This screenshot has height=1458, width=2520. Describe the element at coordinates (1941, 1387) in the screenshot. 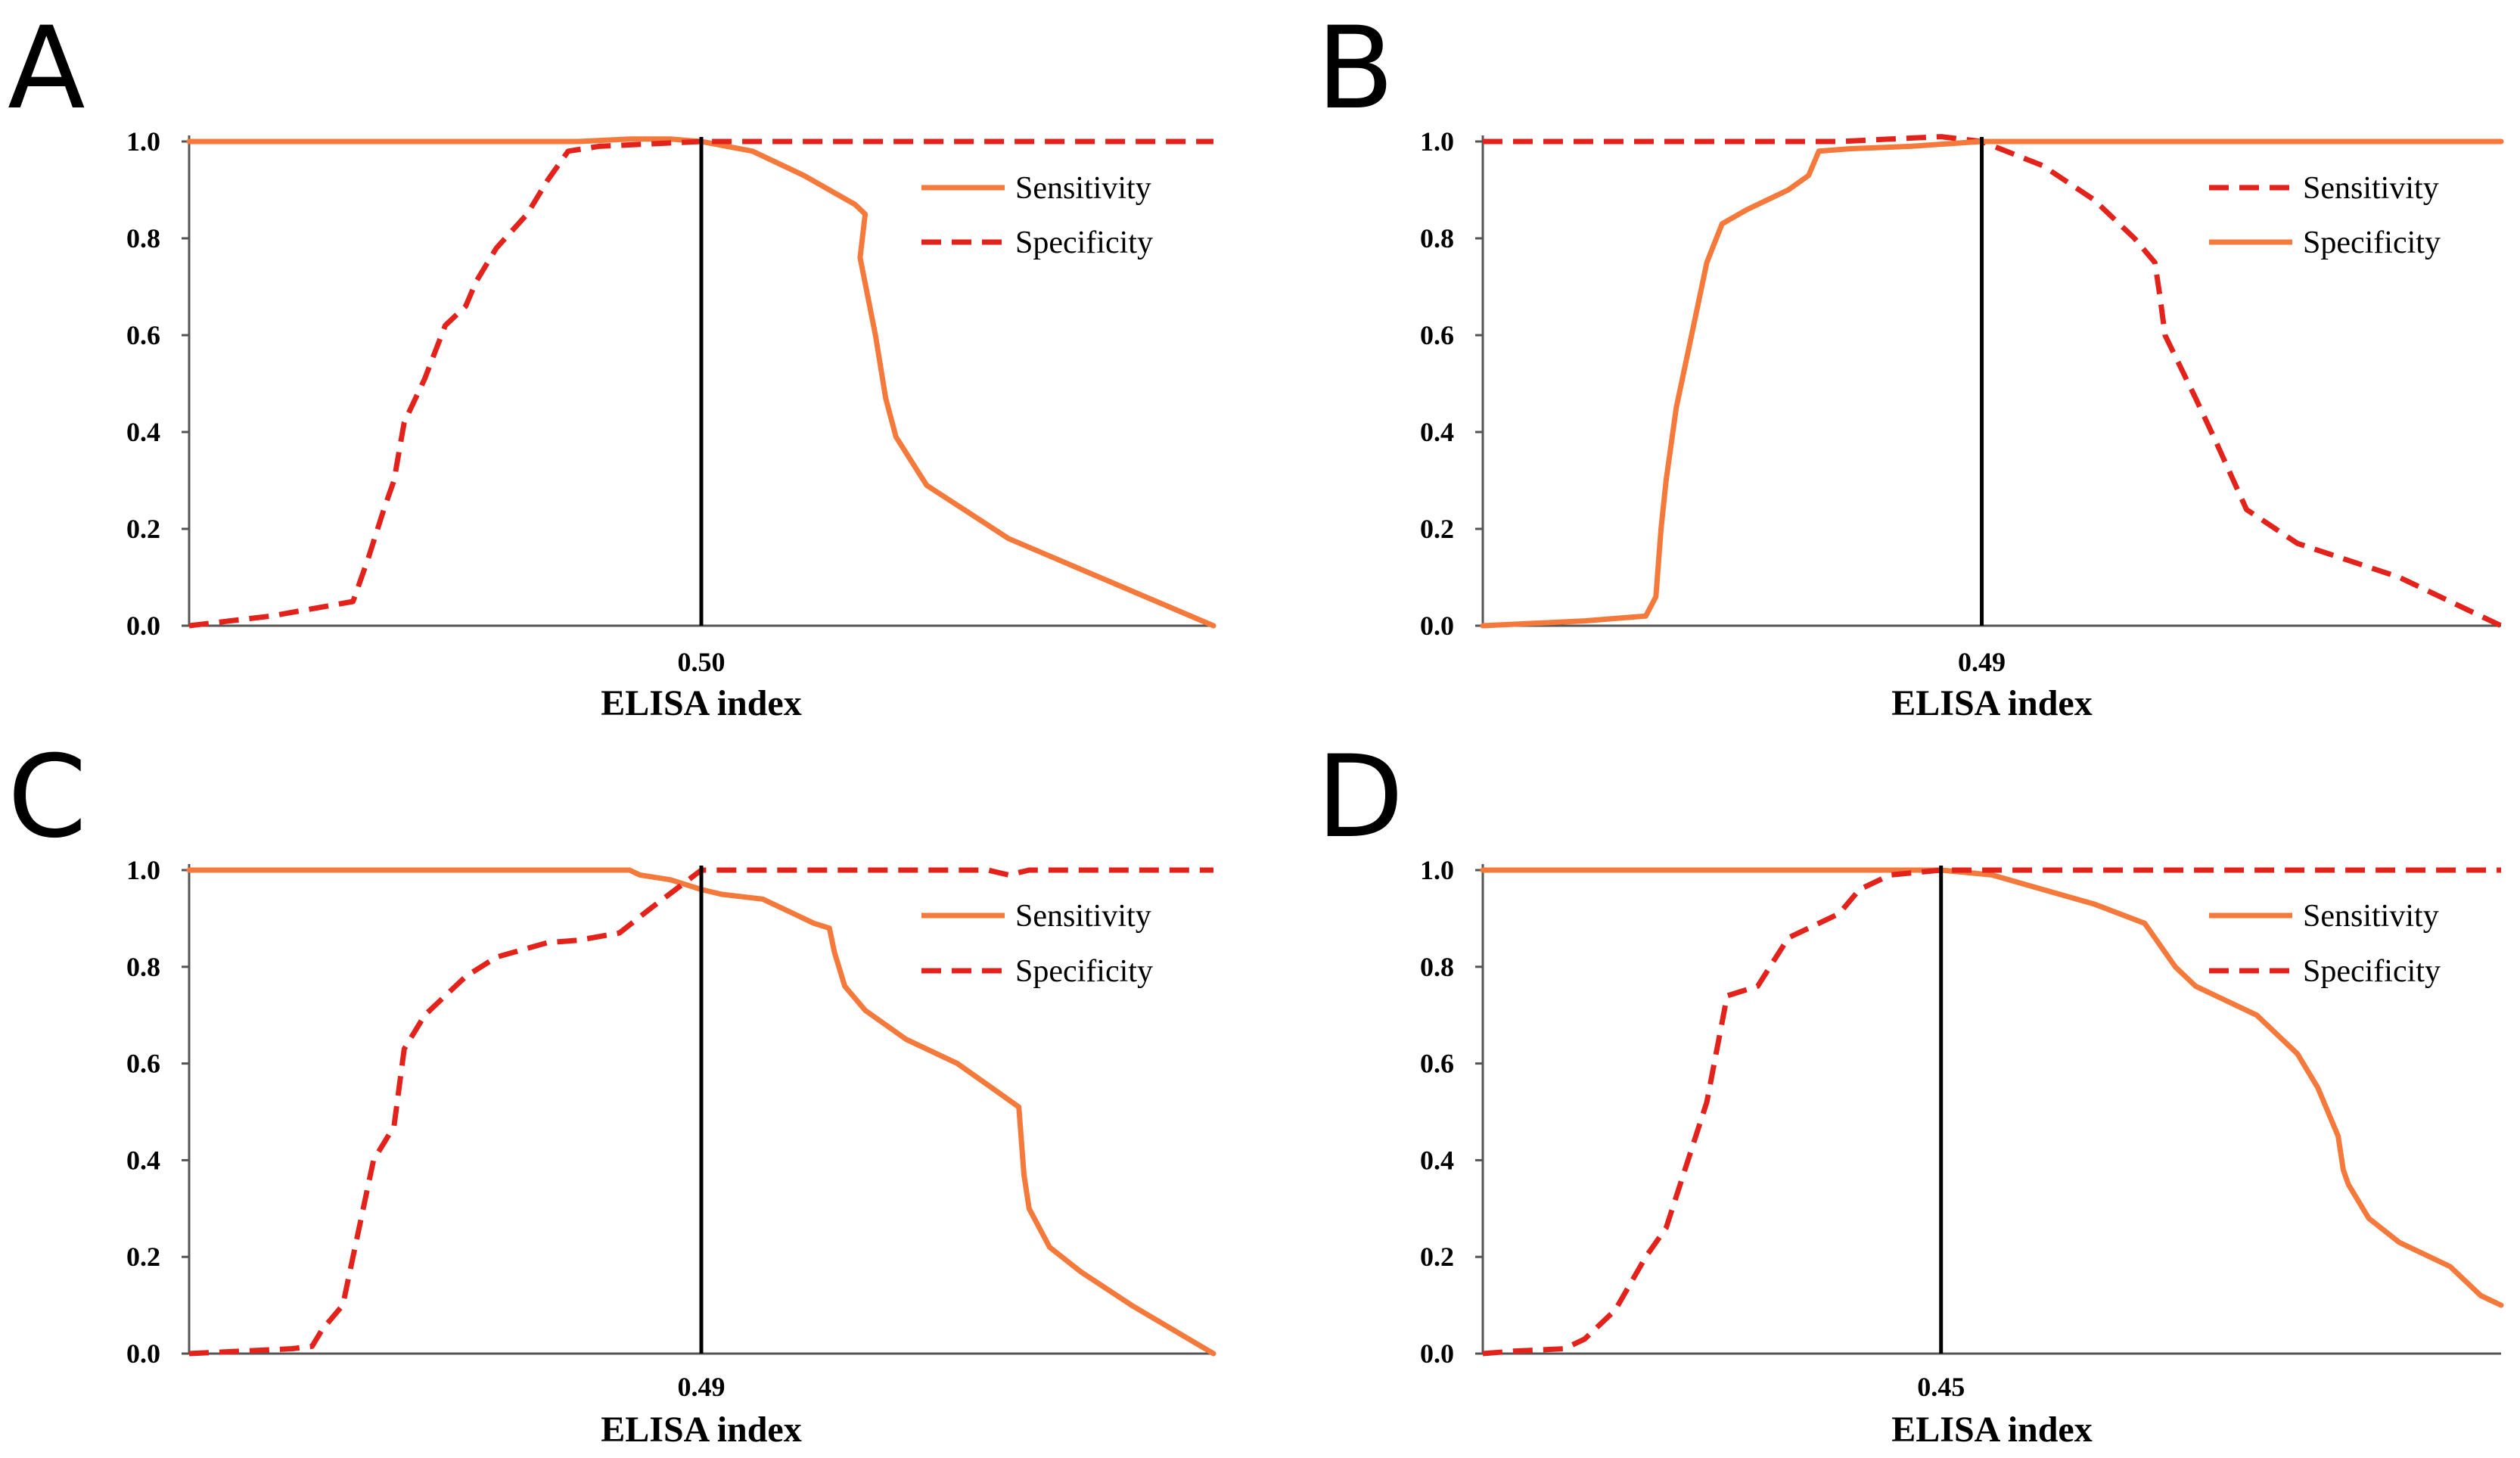

I see `cutoff-label: 0.45` at that location.